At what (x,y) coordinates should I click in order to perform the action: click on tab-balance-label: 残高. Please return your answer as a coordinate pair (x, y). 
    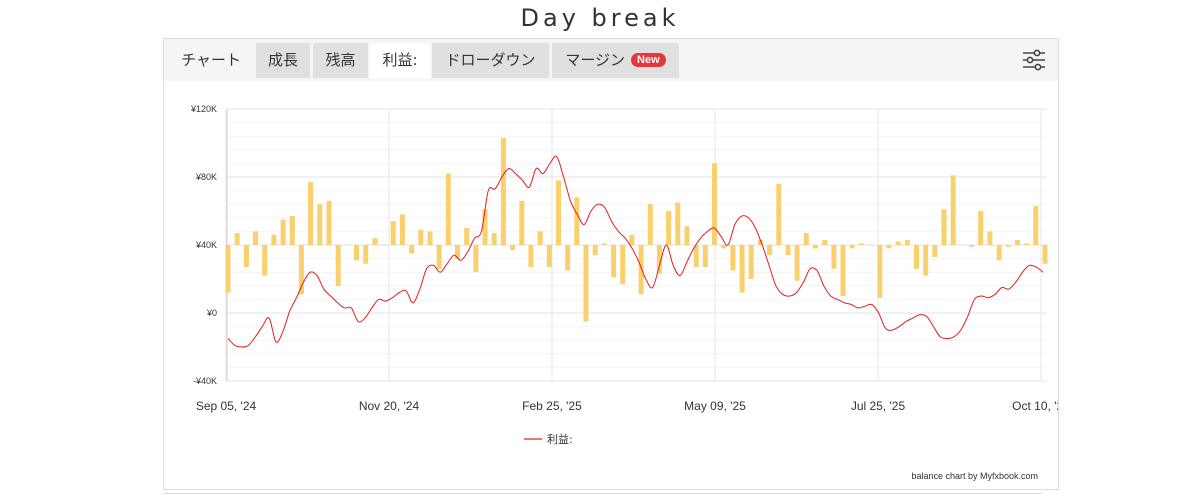
    Looking at the image, I should click on (340, 60).